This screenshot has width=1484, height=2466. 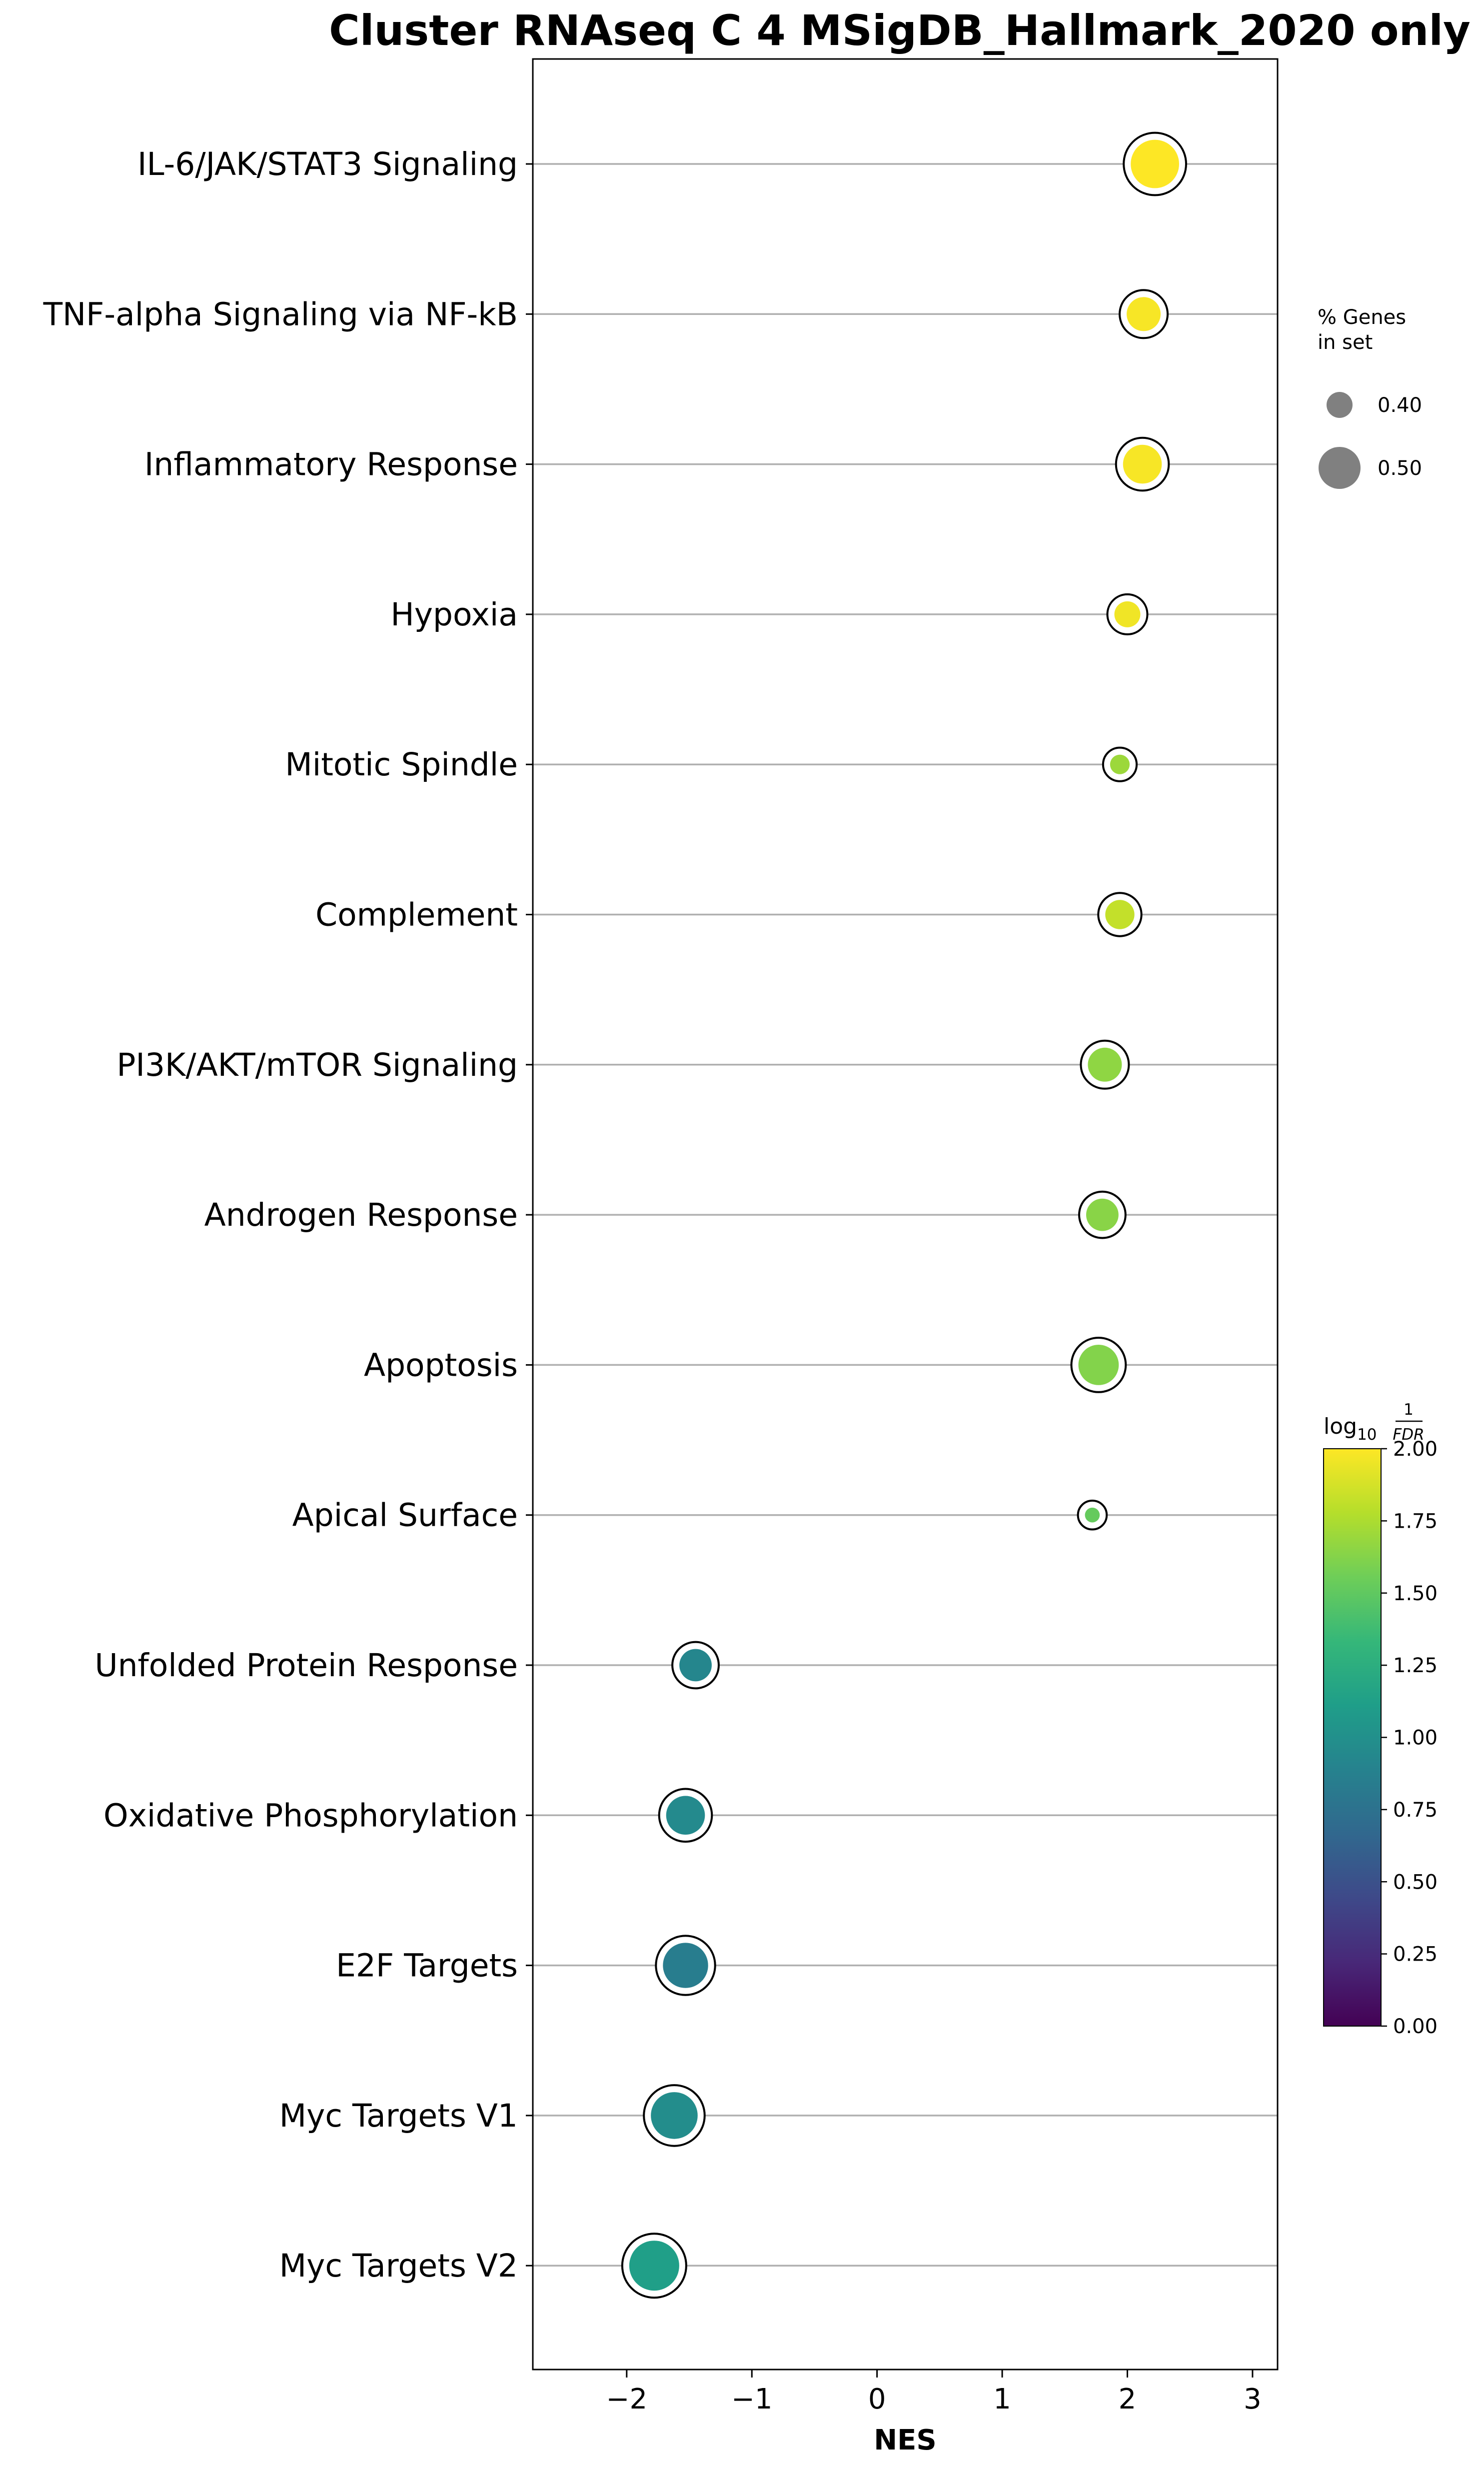 I want to click on colorbar-label-denominator: FDR, so click(x=1409, y=1435).